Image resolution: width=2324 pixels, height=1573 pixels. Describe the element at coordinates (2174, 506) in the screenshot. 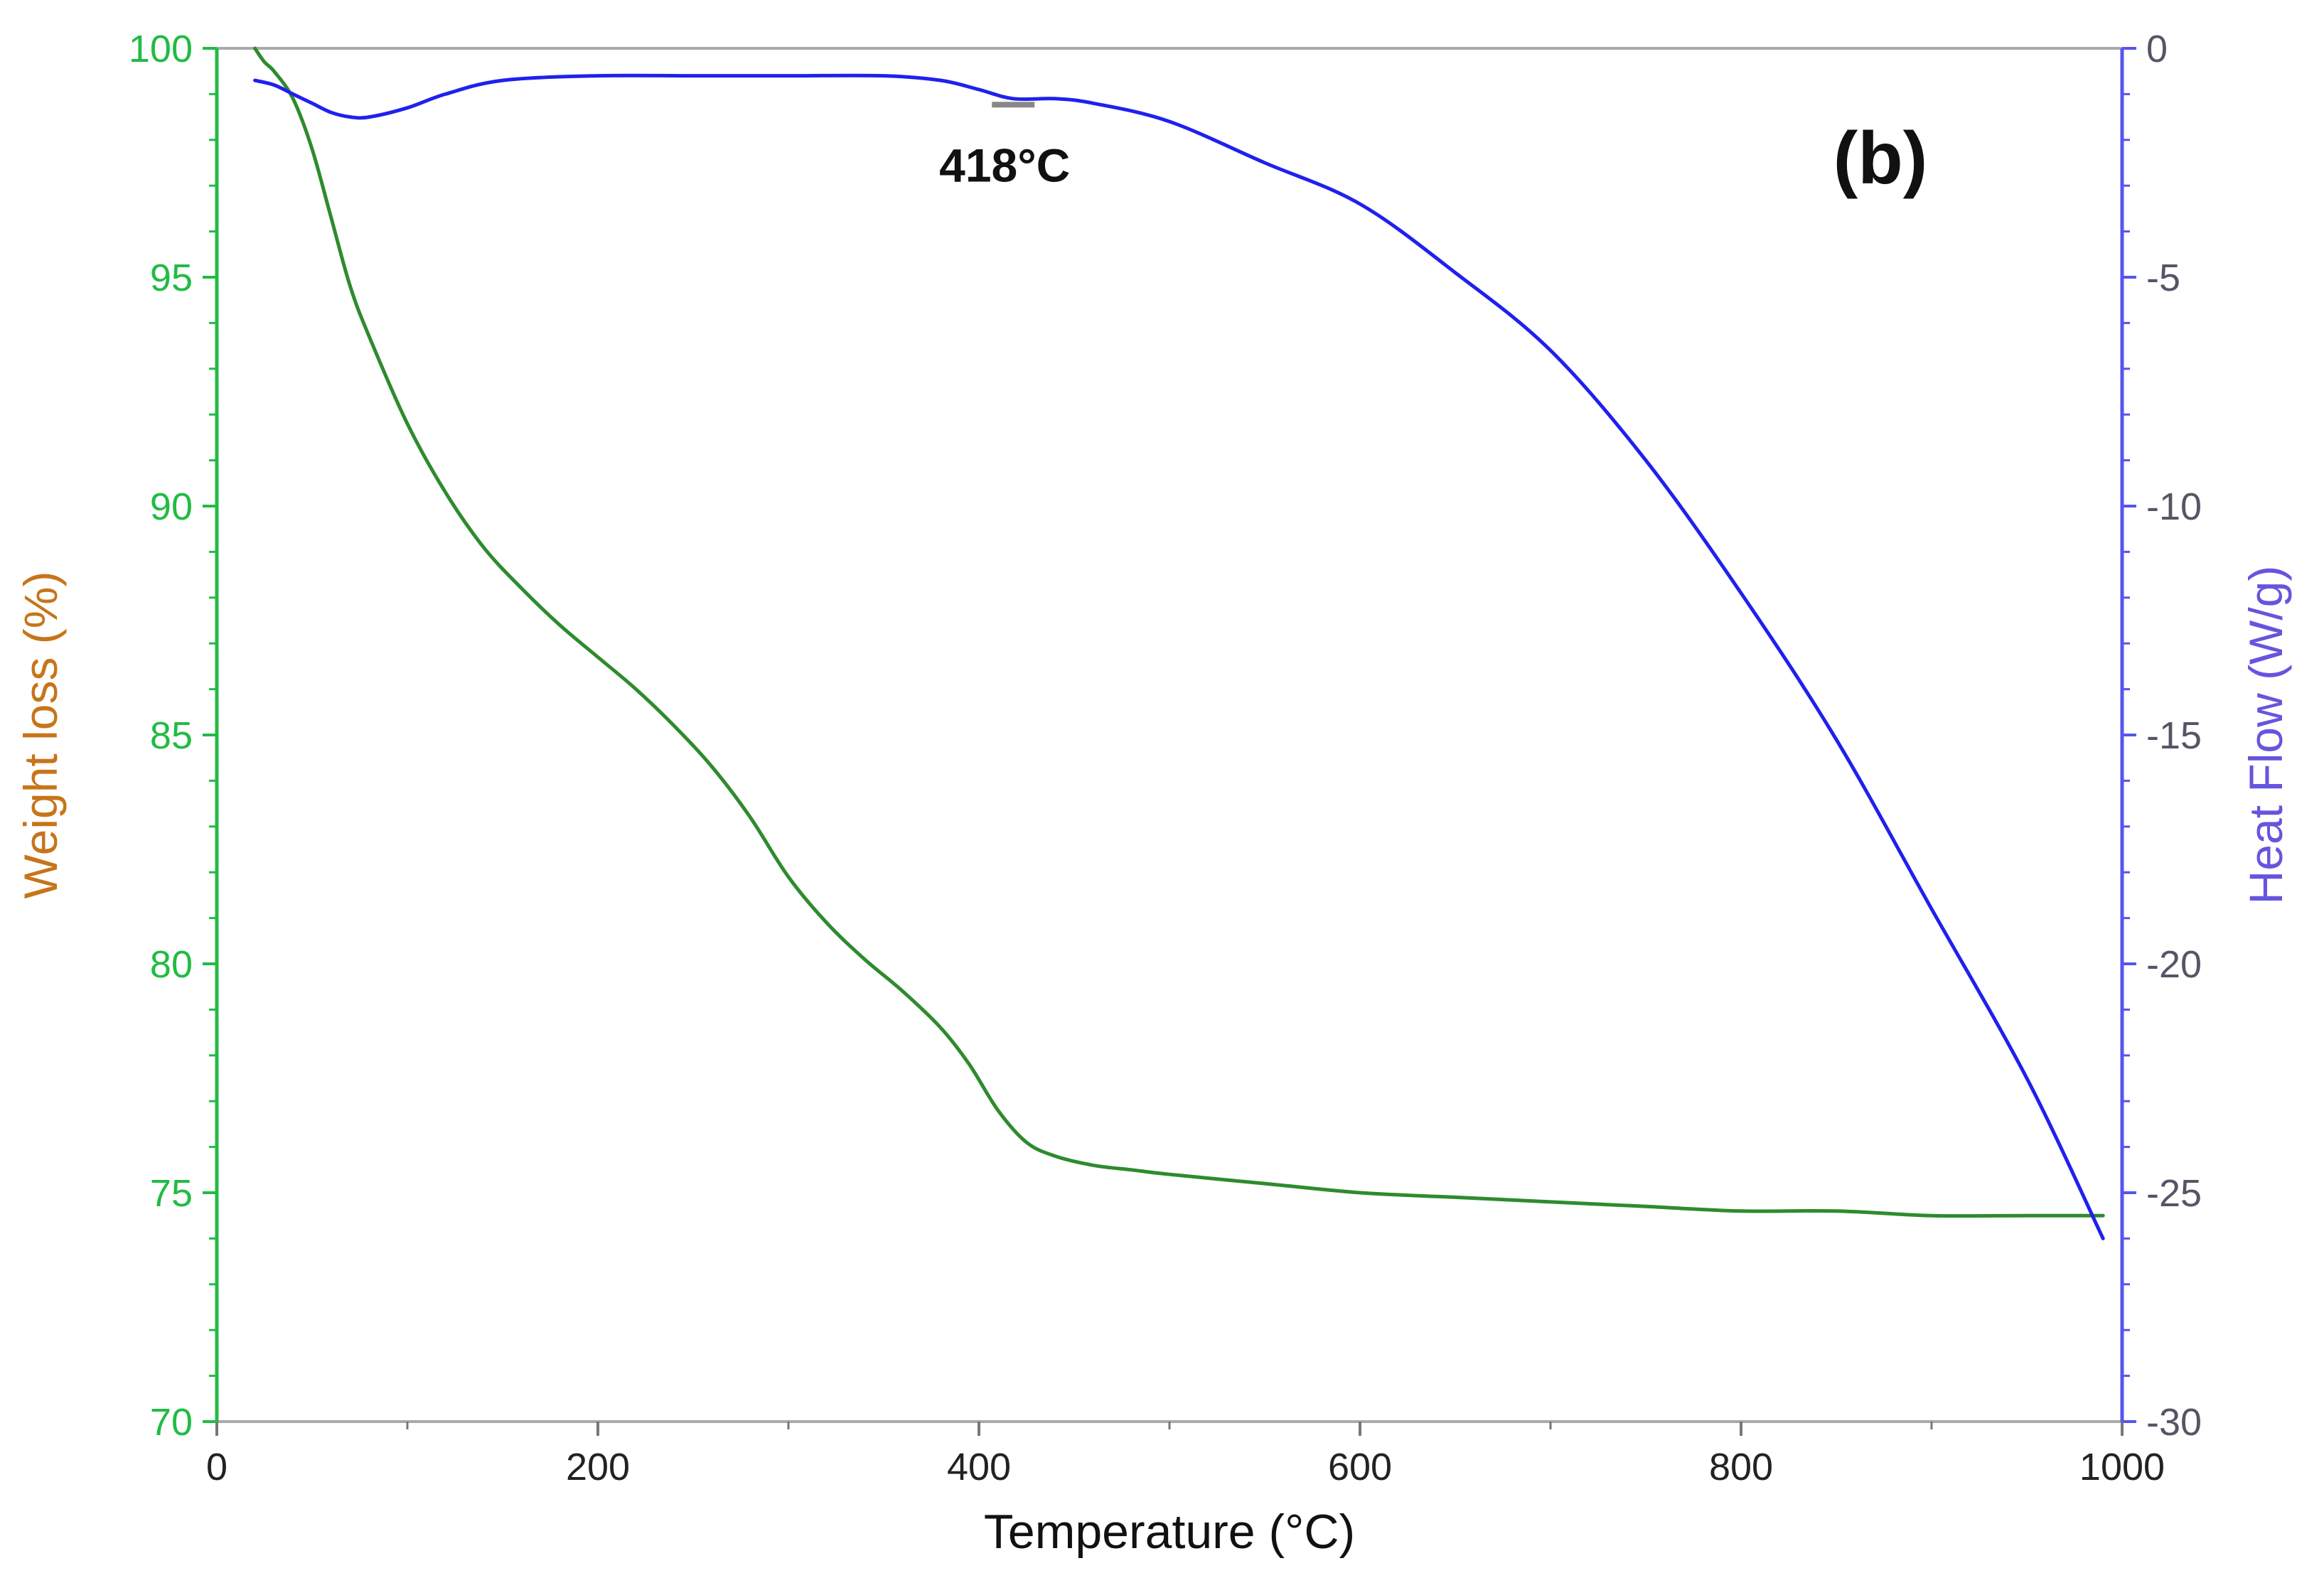

I see `y-right-tick-label: -10` at that location.